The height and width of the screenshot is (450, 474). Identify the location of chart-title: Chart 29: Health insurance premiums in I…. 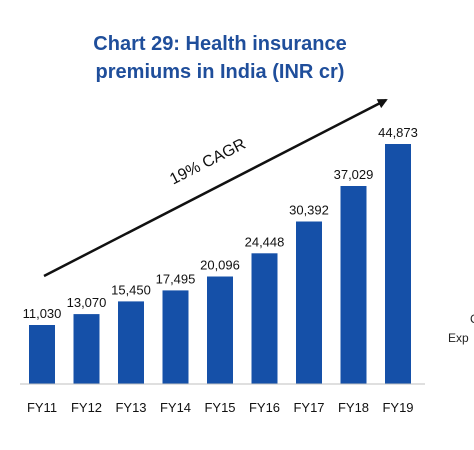
(220, 58).